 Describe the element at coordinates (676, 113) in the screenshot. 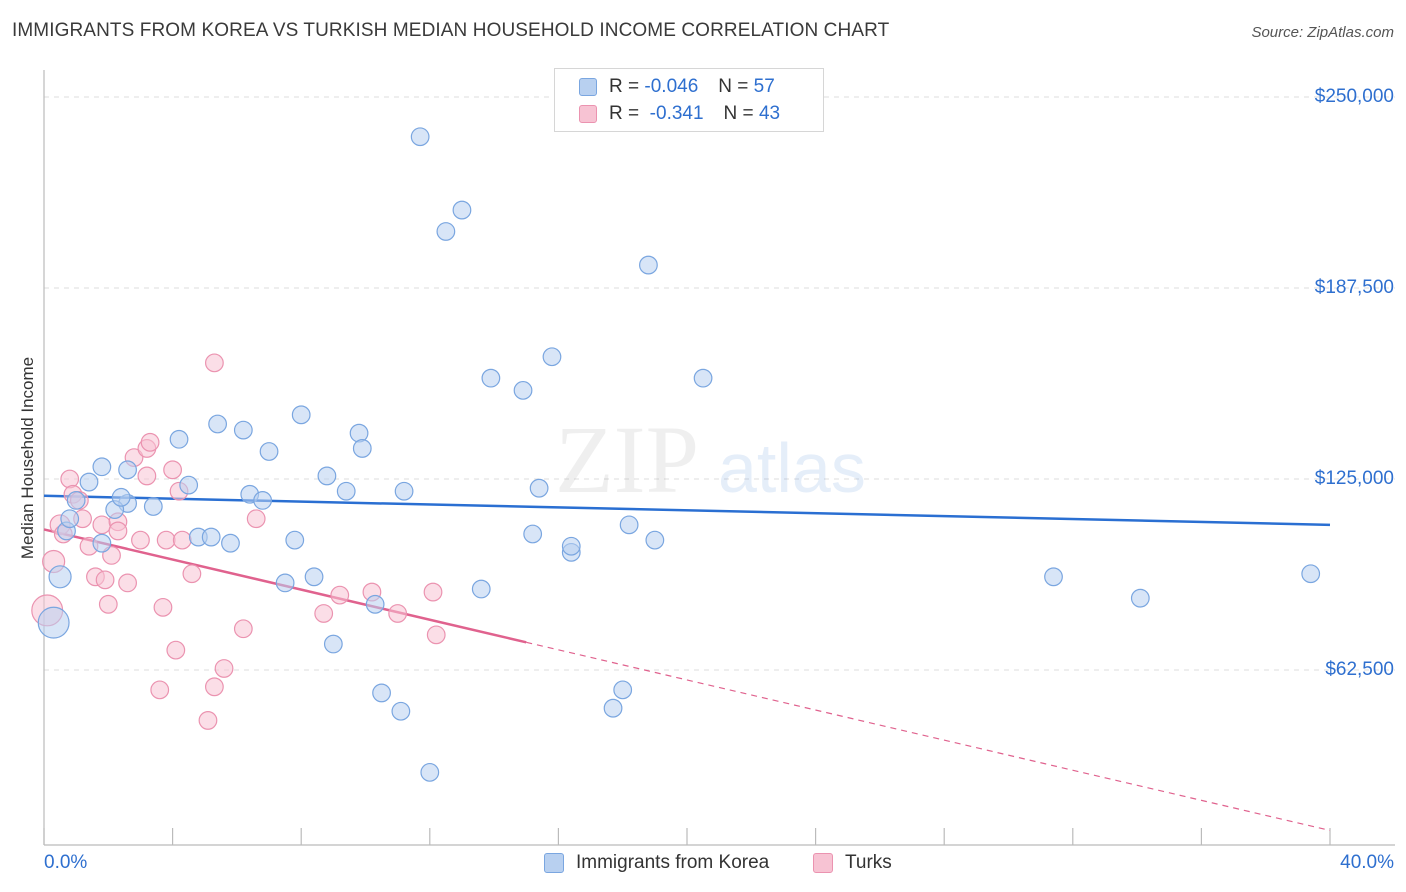

I see `legend-r-value: -0.341` at that location.